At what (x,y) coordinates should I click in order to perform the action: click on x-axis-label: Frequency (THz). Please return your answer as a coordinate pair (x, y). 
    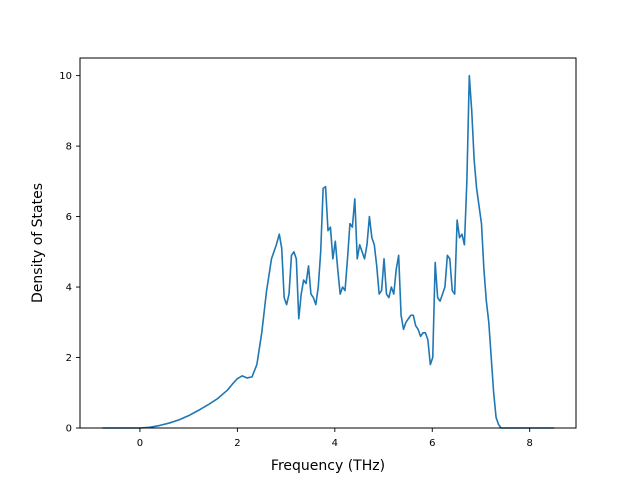
    Looking at the image, I should click on (328, 466).